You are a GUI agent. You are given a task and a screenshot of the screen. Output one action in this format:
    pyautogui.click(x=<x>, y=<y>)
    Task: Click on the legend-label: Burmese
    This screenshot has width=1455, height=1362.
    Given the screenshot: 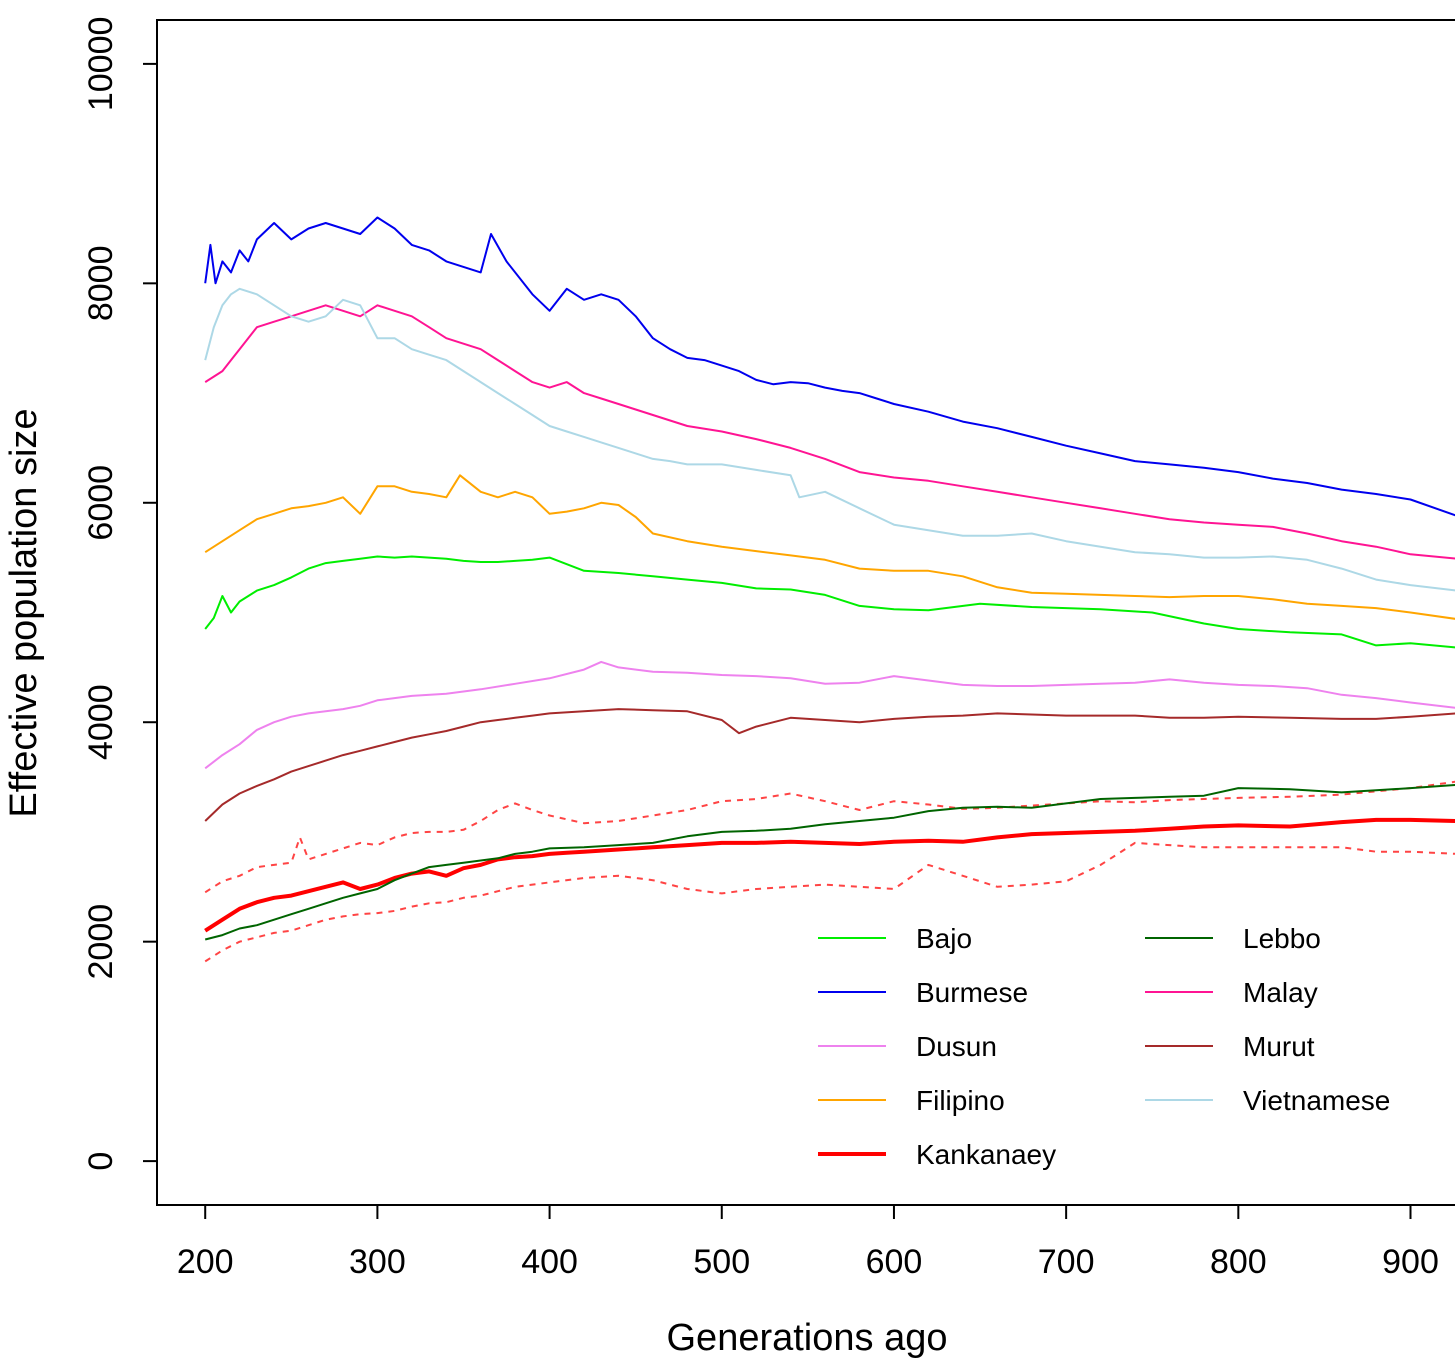 What is the action you would take?
    pyautogui.click(x=972, y=992)
    